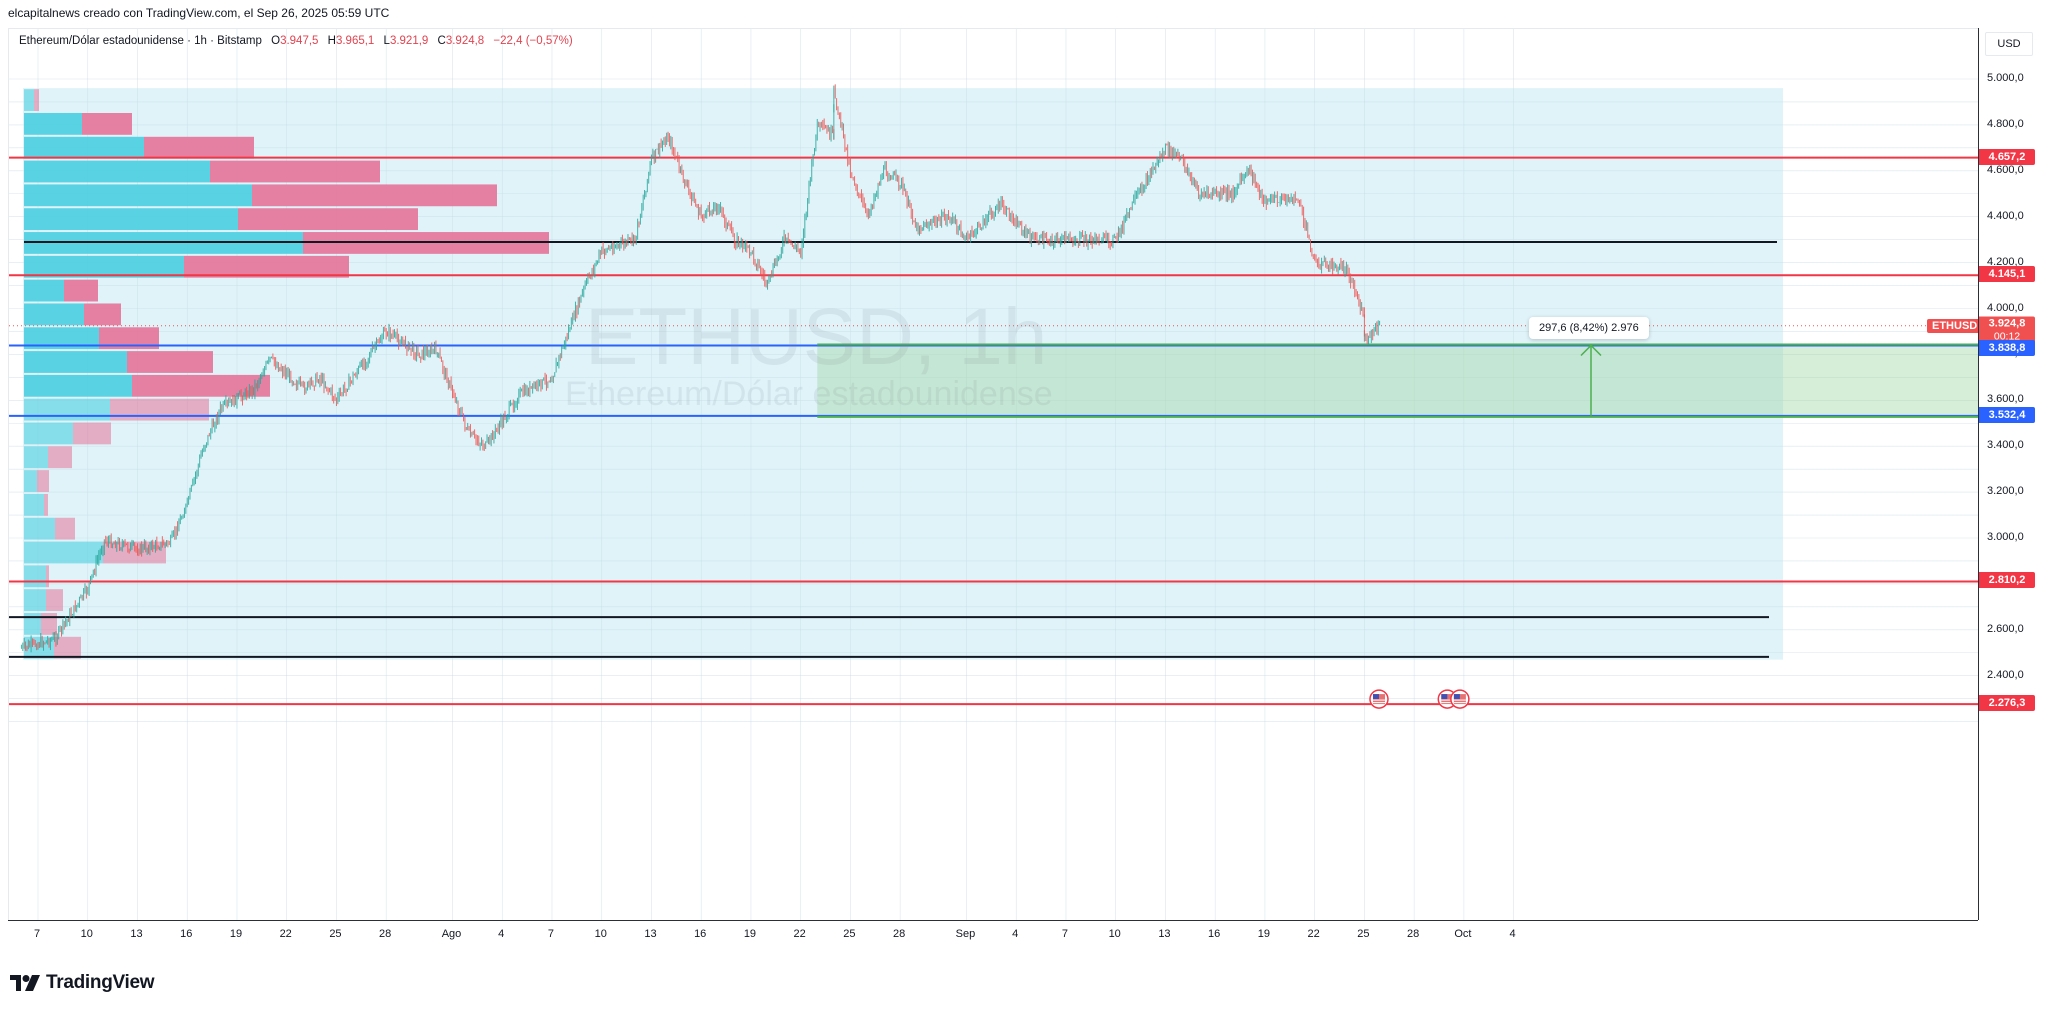 This screenshot has width=2048, height=1014. Describe the element at coordinates (2005, 307) in the screenshot. I see `price-axis-tick: 4.000,0` at that location.